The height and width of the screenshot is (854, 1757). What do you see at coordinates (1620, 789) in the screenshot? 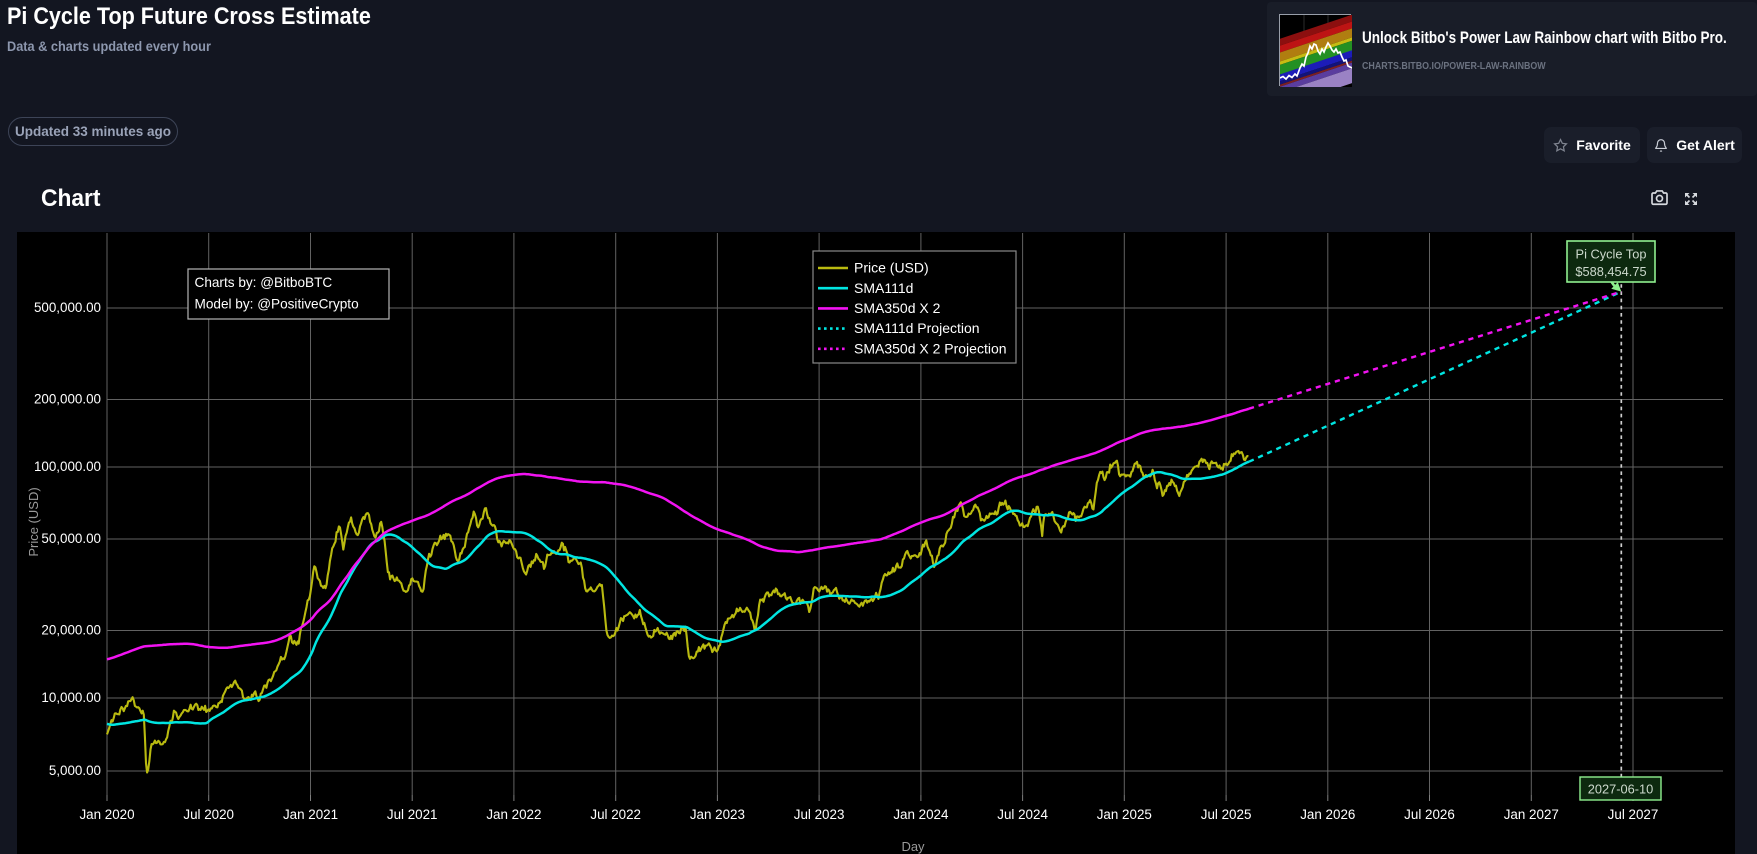
I see `svg-text: 2027-06-10` at bounding box center [1620, 789].